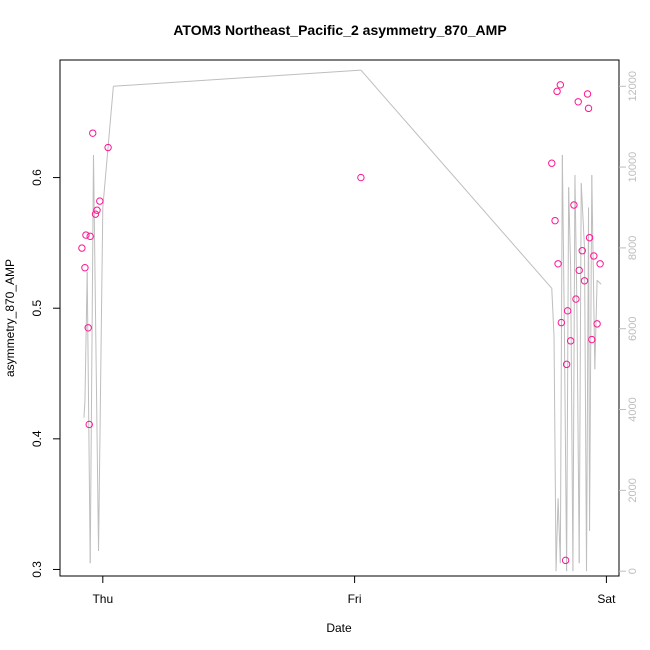 This screenshot has width=650, height=650. I want to click on x-tick-label: Thu, so click(102, 599).